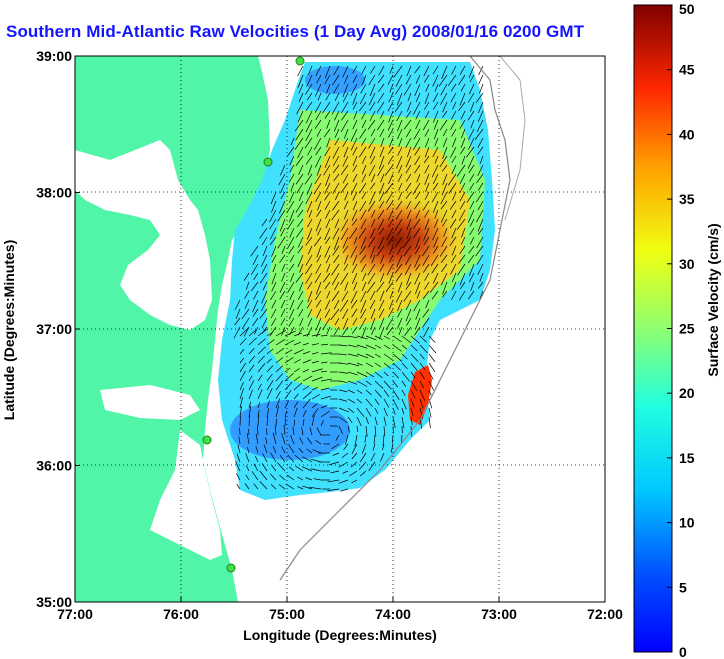 The image size is (724, 659). What do you see at coordinates (687, 458) in the screenshot?
I see `colorbar-tick-label: 15` at bounding box center [687, 458].